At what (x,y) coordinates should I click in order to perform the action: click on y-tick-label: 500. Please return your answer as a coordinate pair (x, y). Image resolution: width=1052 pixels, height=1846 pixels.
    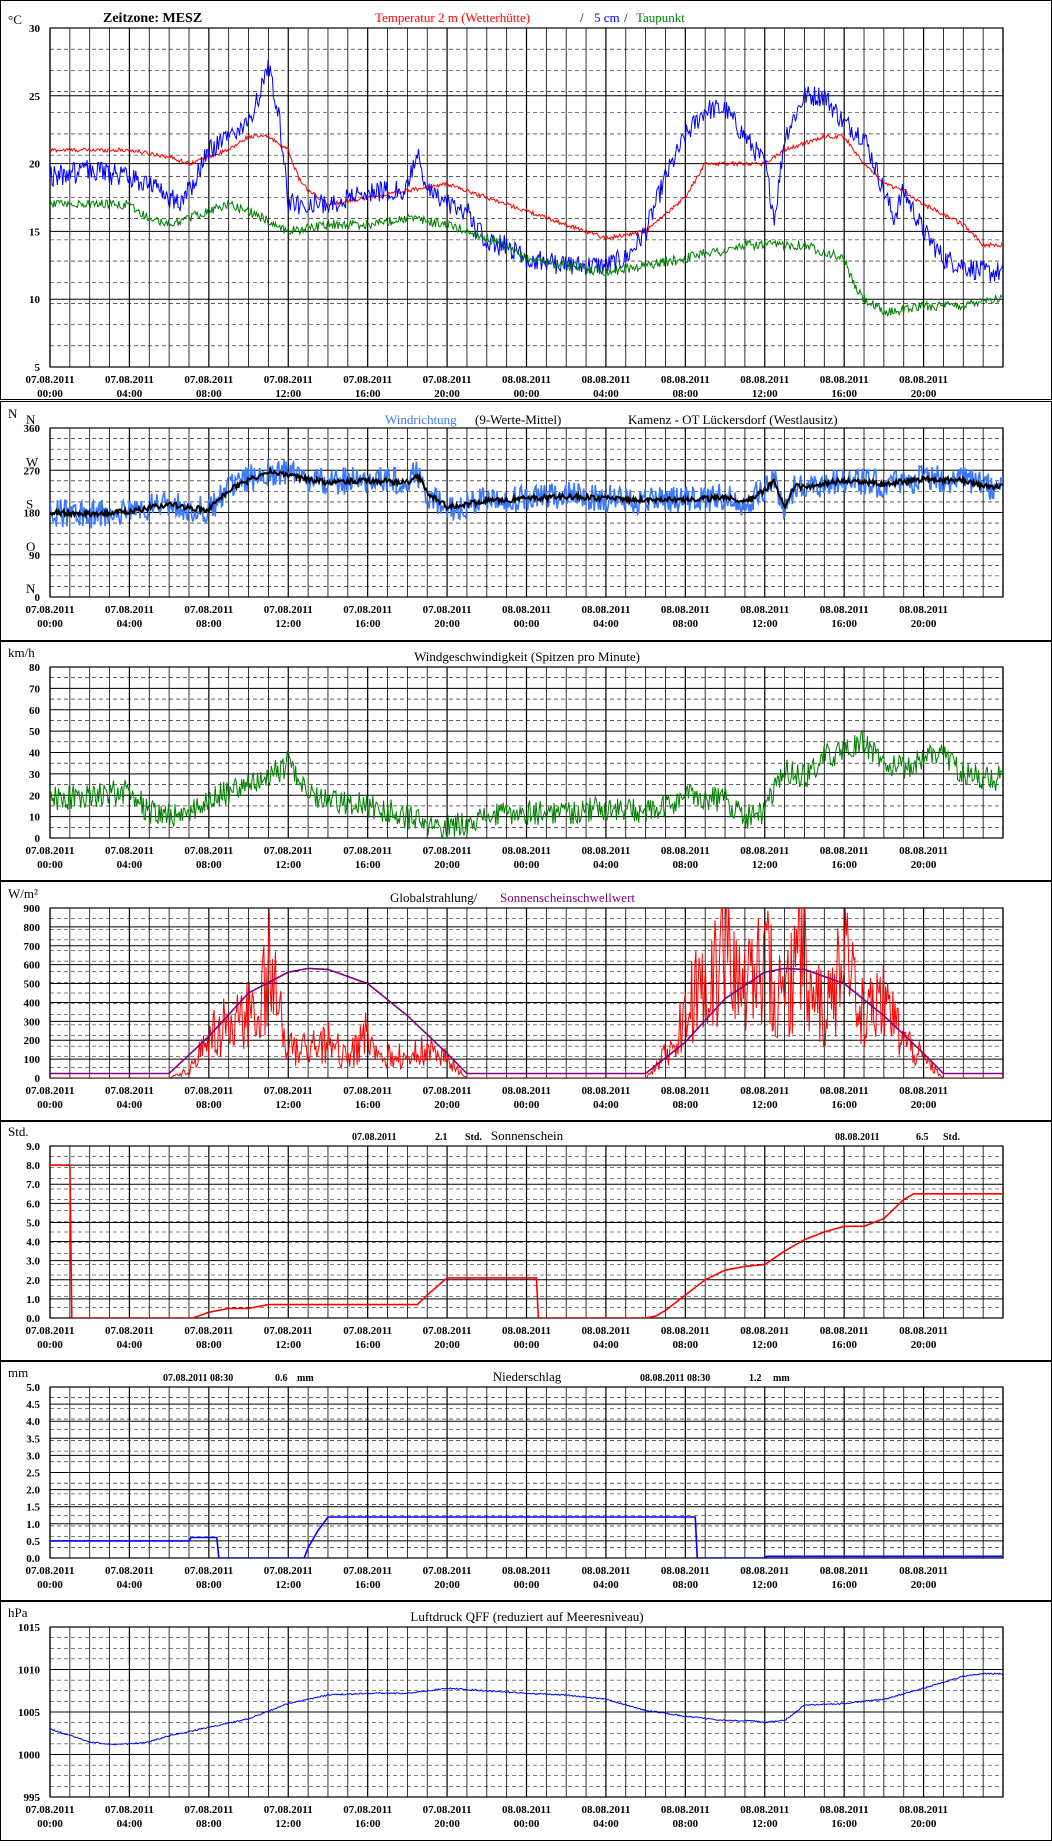
    Looking at the image, I should click on (32, 985).